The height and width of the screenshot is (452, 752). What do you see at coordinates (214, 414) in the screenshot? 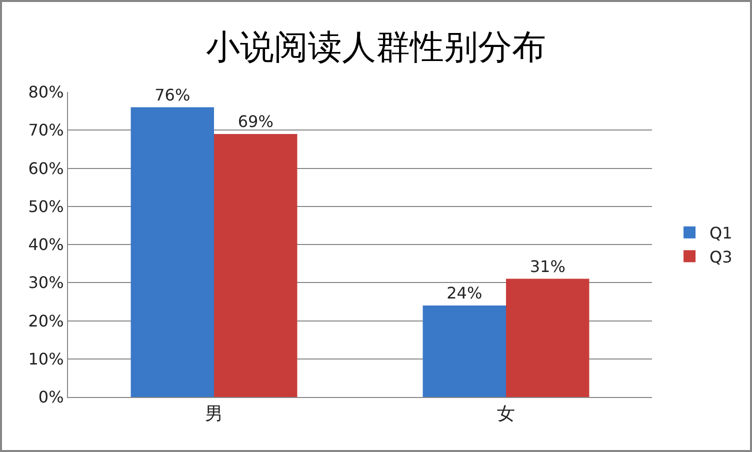
I see `x-tick-label: 男` at bounding box center [214, 414].